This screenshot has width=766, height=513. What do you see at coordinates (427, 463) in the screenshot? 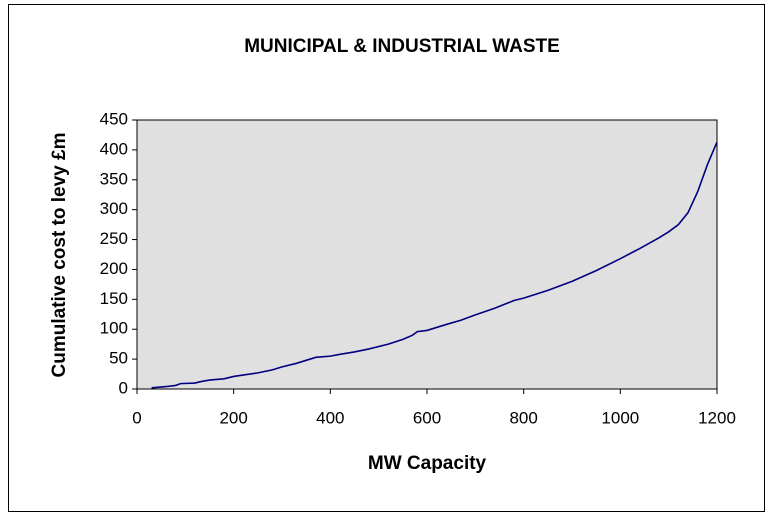
I see `x-axis-label: MW Capacity` at bounding box center [427, 463].